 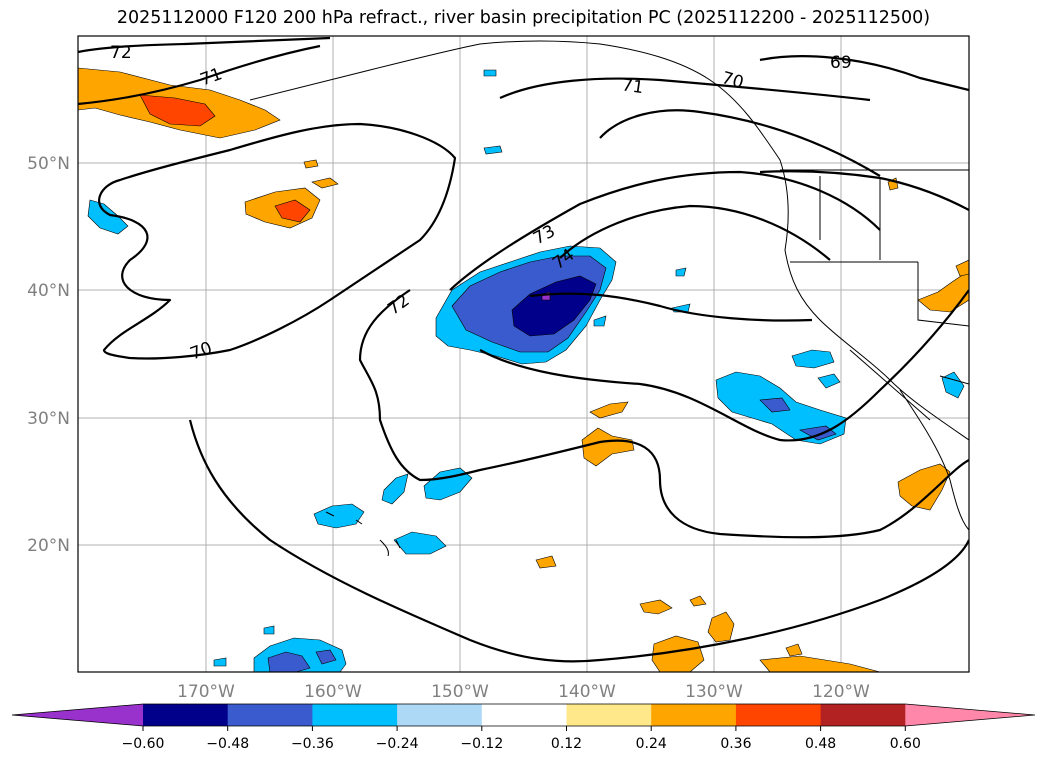 What do you see at coordinates (735, 744) in the screenshot?
I see `colorbar-tick-label: 0.36` at bounding box center [735, 744].